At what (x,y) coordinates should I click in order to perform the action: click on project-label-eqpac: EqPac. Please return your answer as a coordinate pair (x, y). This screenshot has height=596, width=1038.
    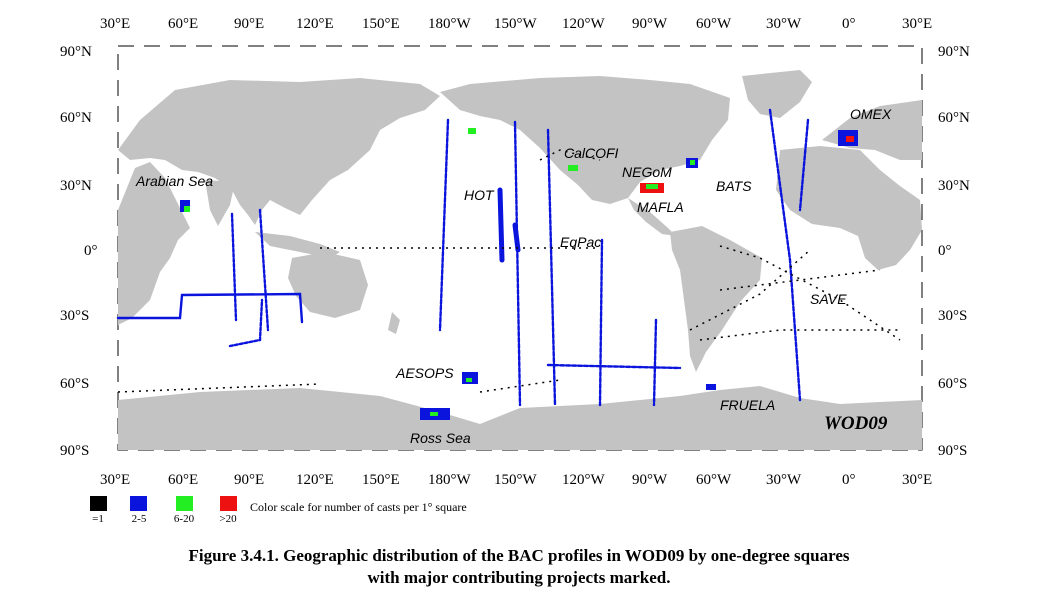
    Looking at the image, I should click on (580, 242).